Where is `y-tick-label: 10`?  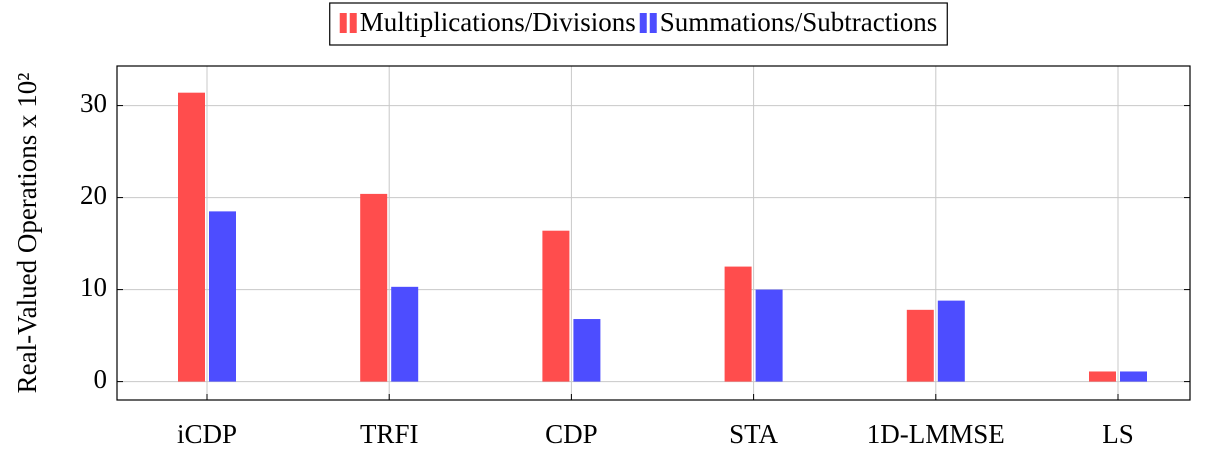 y-tick-label: 10 is located at coordinates (93, 287).